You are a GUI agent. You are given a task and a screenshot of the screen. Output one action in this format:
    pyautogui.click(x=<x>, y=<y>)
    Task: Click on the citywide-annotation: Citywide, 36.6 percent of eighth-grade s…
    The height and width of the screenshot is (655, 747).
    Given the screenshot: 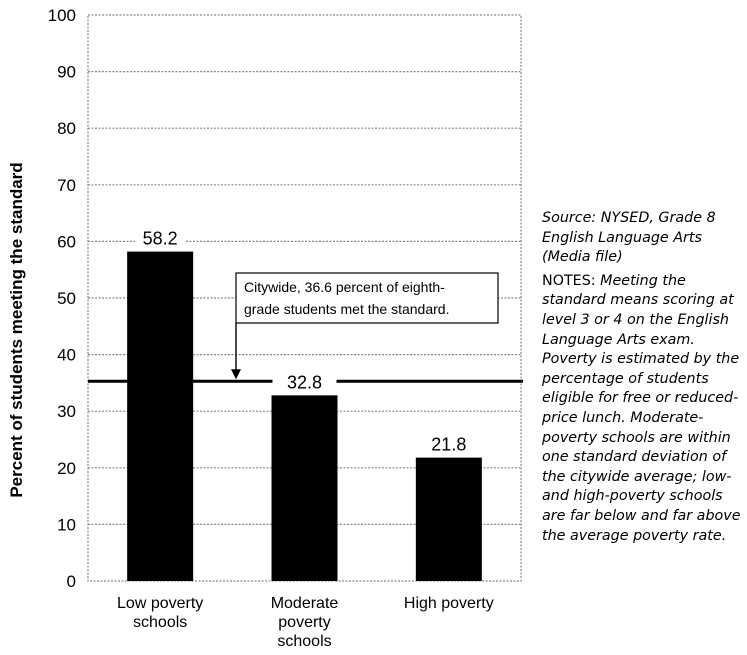 What is the action you would take?
    pyautogui.click(x=365, y=326)
    